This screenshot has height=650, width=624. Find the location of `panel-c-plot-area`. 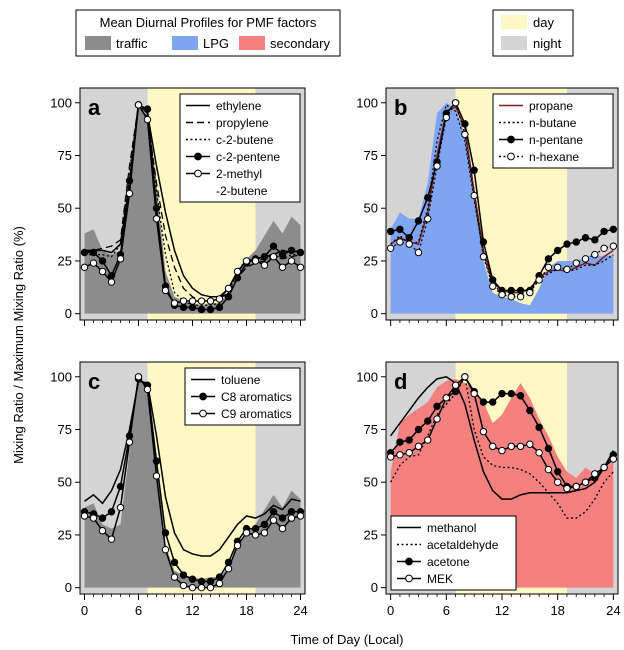

panel-c-plot-area is located at coordinates (192, 478).